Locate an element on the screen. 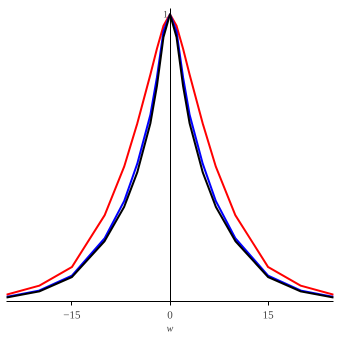 The height and width of the screenshot is (337, 337). x-tick-label: 0 is located at coordinates (170, 316).